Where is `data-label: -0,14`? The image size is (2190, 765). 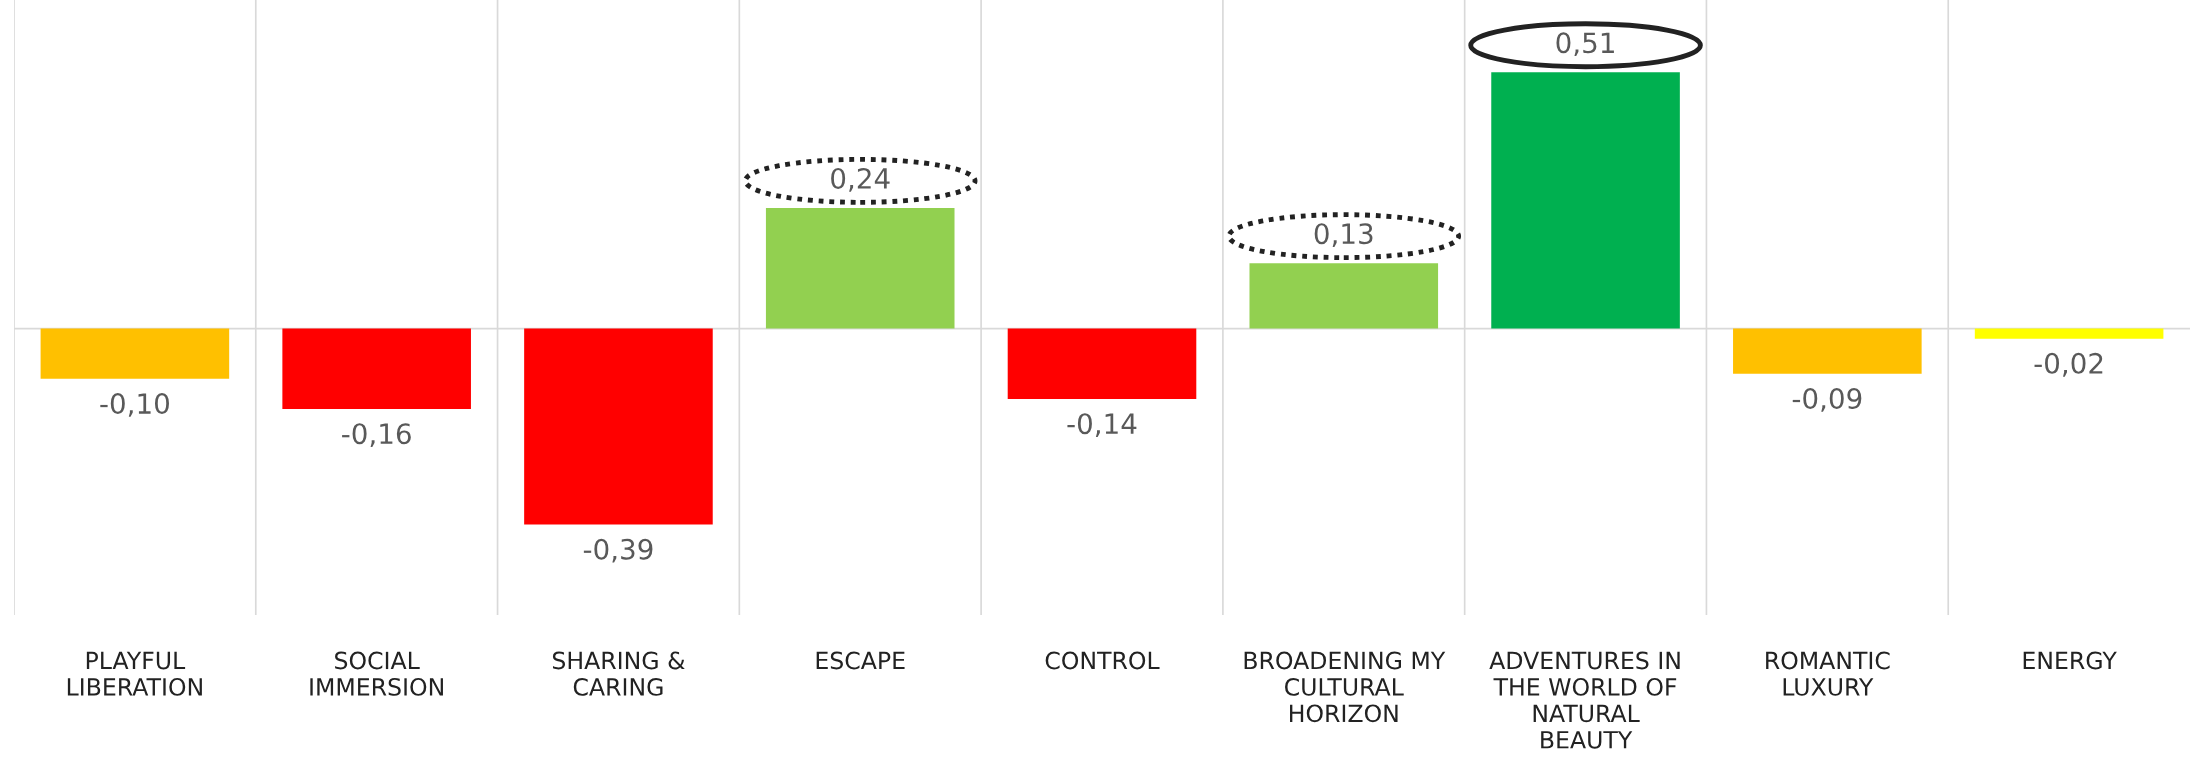 data-label: -0,14 is located at coordinates (1102, 425).